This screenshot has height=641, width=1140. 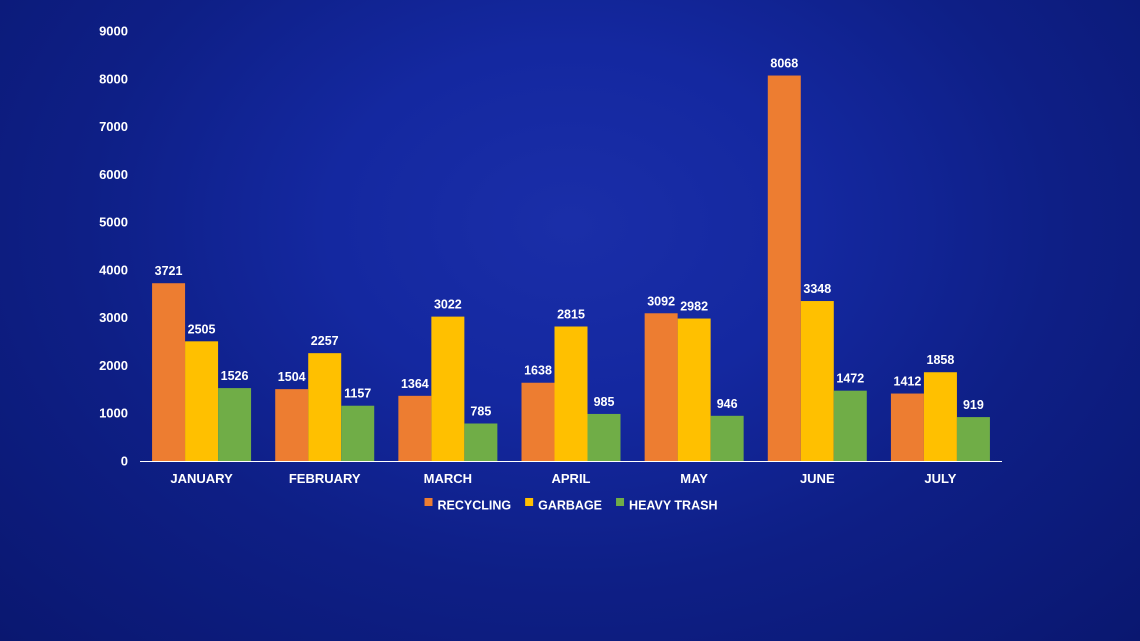 I want to click on x-axis: JANUARY FEBRUARY MARCH APRIL MAY JUNE JULY, so click(x=563, y=478).